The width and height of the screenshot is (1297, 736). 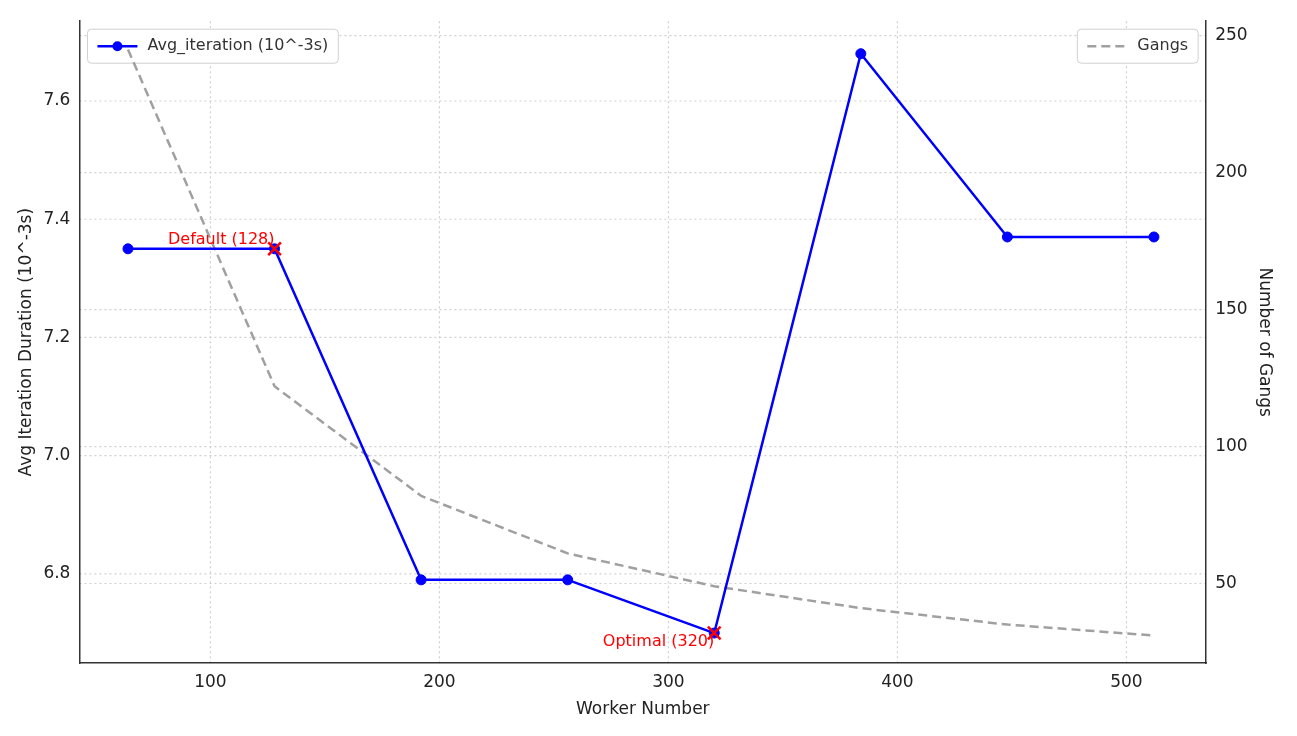 I want to click on annotation: Default (128), so click(x=221, y=238).